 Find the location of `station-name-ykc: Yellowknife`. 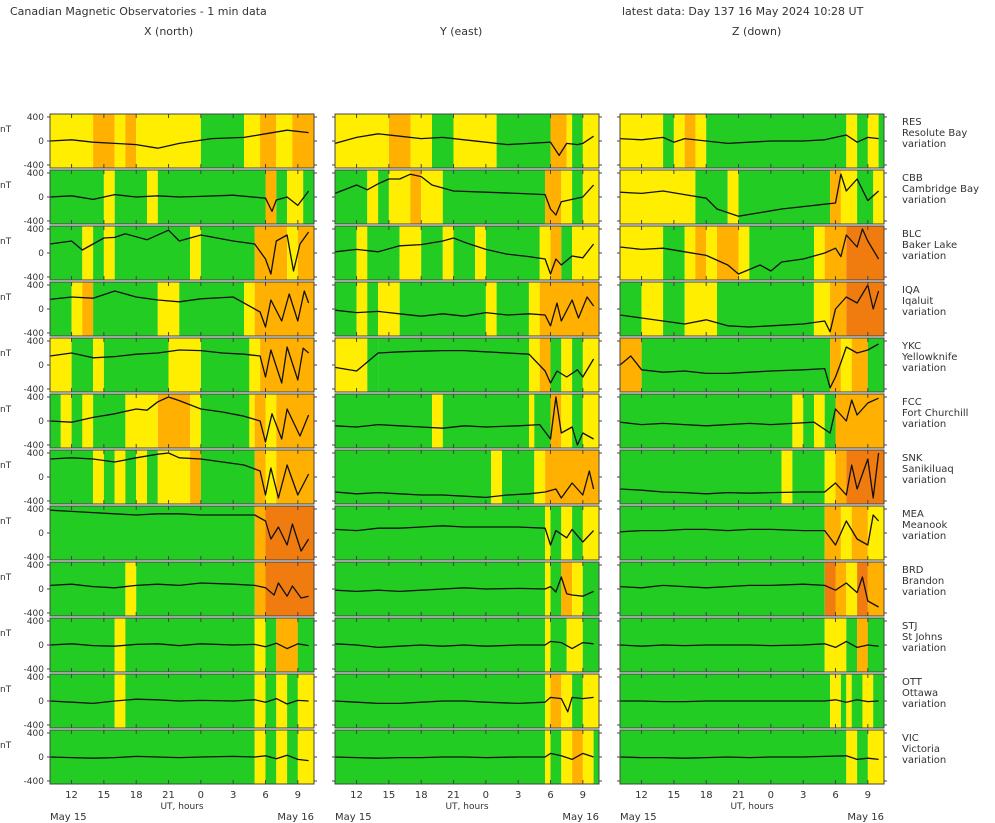

station-name-ykc: Yellowknife is located at coordinates (929, 357).